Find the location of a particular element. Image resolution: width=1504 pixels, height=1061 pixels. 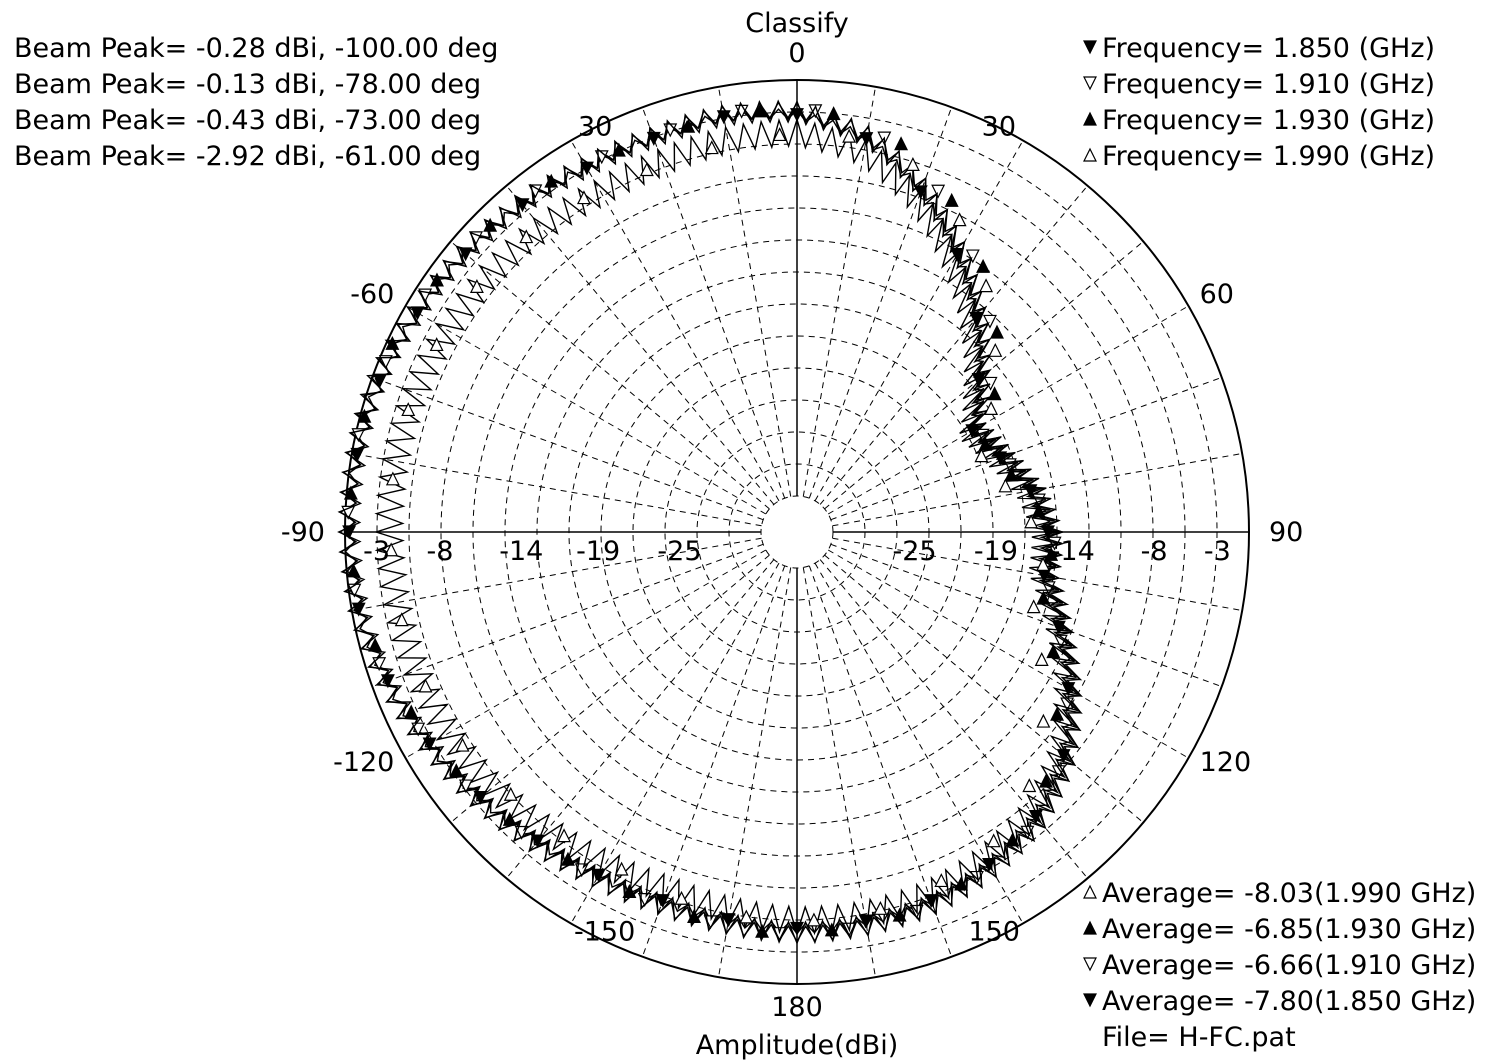

legend-entry-1: Frequency= 1.850 (GHz) is located at coordinates (1268, 48).